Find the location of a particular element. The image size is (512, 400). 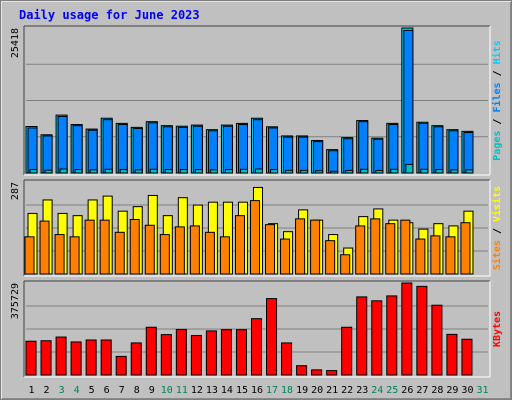

bar-sites-day-6-edge is located at coordinates (104, 247).